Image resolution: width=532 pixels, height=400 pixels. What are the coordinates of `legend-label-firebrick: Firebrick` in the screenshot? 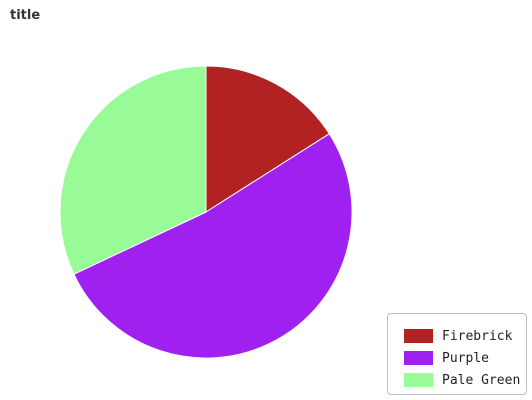 It's located at (477, 336).